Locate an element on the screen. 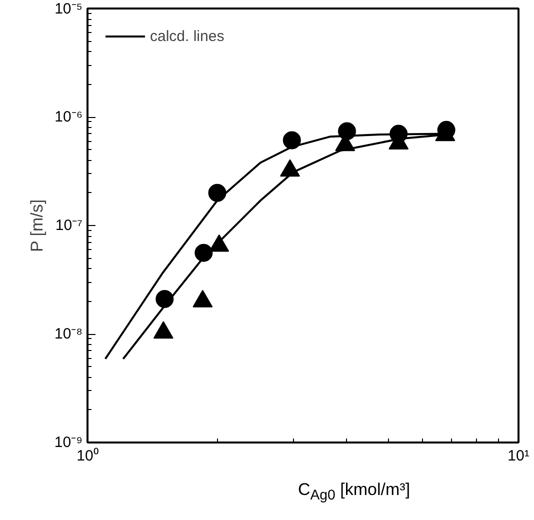 The width and height of the screenshot is (534, 520). x-tick-label: 10¹ is located at coordinates (519, 456).